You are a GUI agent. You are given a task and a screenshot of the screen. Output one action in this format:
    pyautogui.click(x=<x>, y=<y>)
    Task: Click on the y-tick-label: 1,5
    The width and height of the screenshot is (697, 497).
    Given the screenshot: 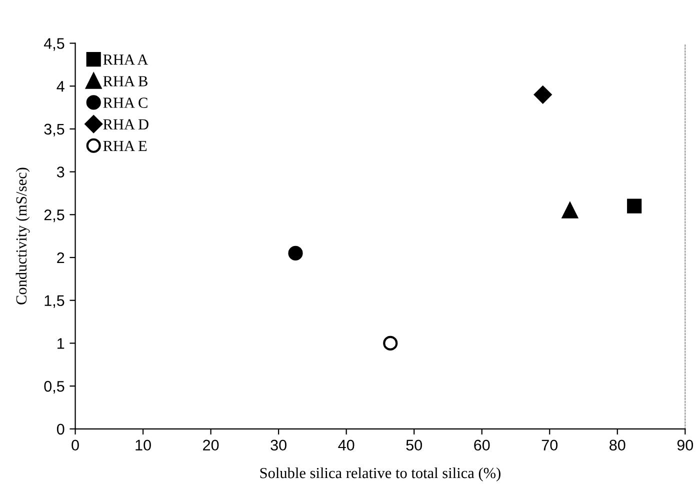 What is the action you would take?
    pyautogui.click(x=54, y=301)
    